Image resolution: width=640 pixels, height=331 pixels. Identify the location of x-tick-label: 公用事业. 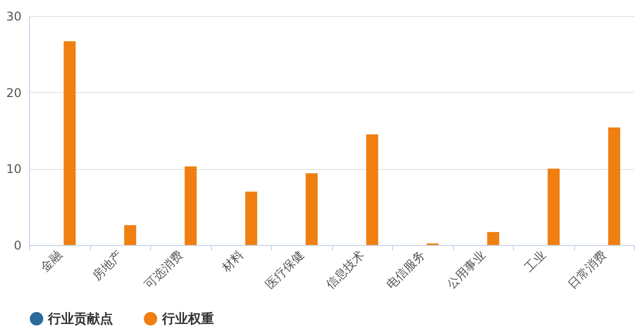
(466, 270).